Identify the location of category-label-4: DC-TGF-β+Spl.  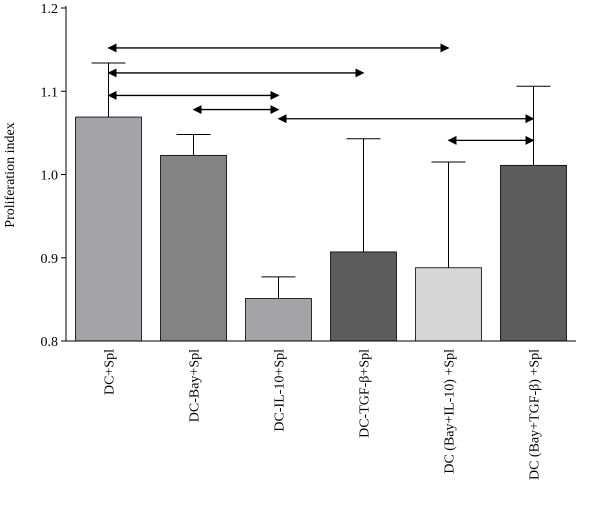
(365, 393).